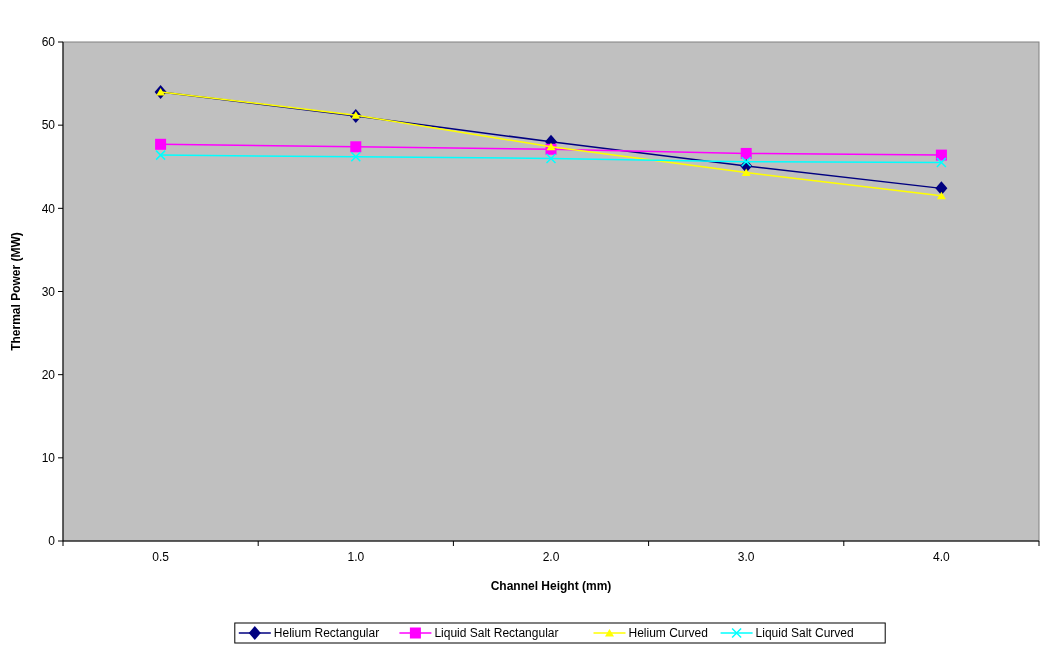 This screenshot has height=654, width=1040. What do you see at coordinates (942, 557) in the screenshot?
I see `x-tick-label: 4.0` at bounding box center [942, 557].